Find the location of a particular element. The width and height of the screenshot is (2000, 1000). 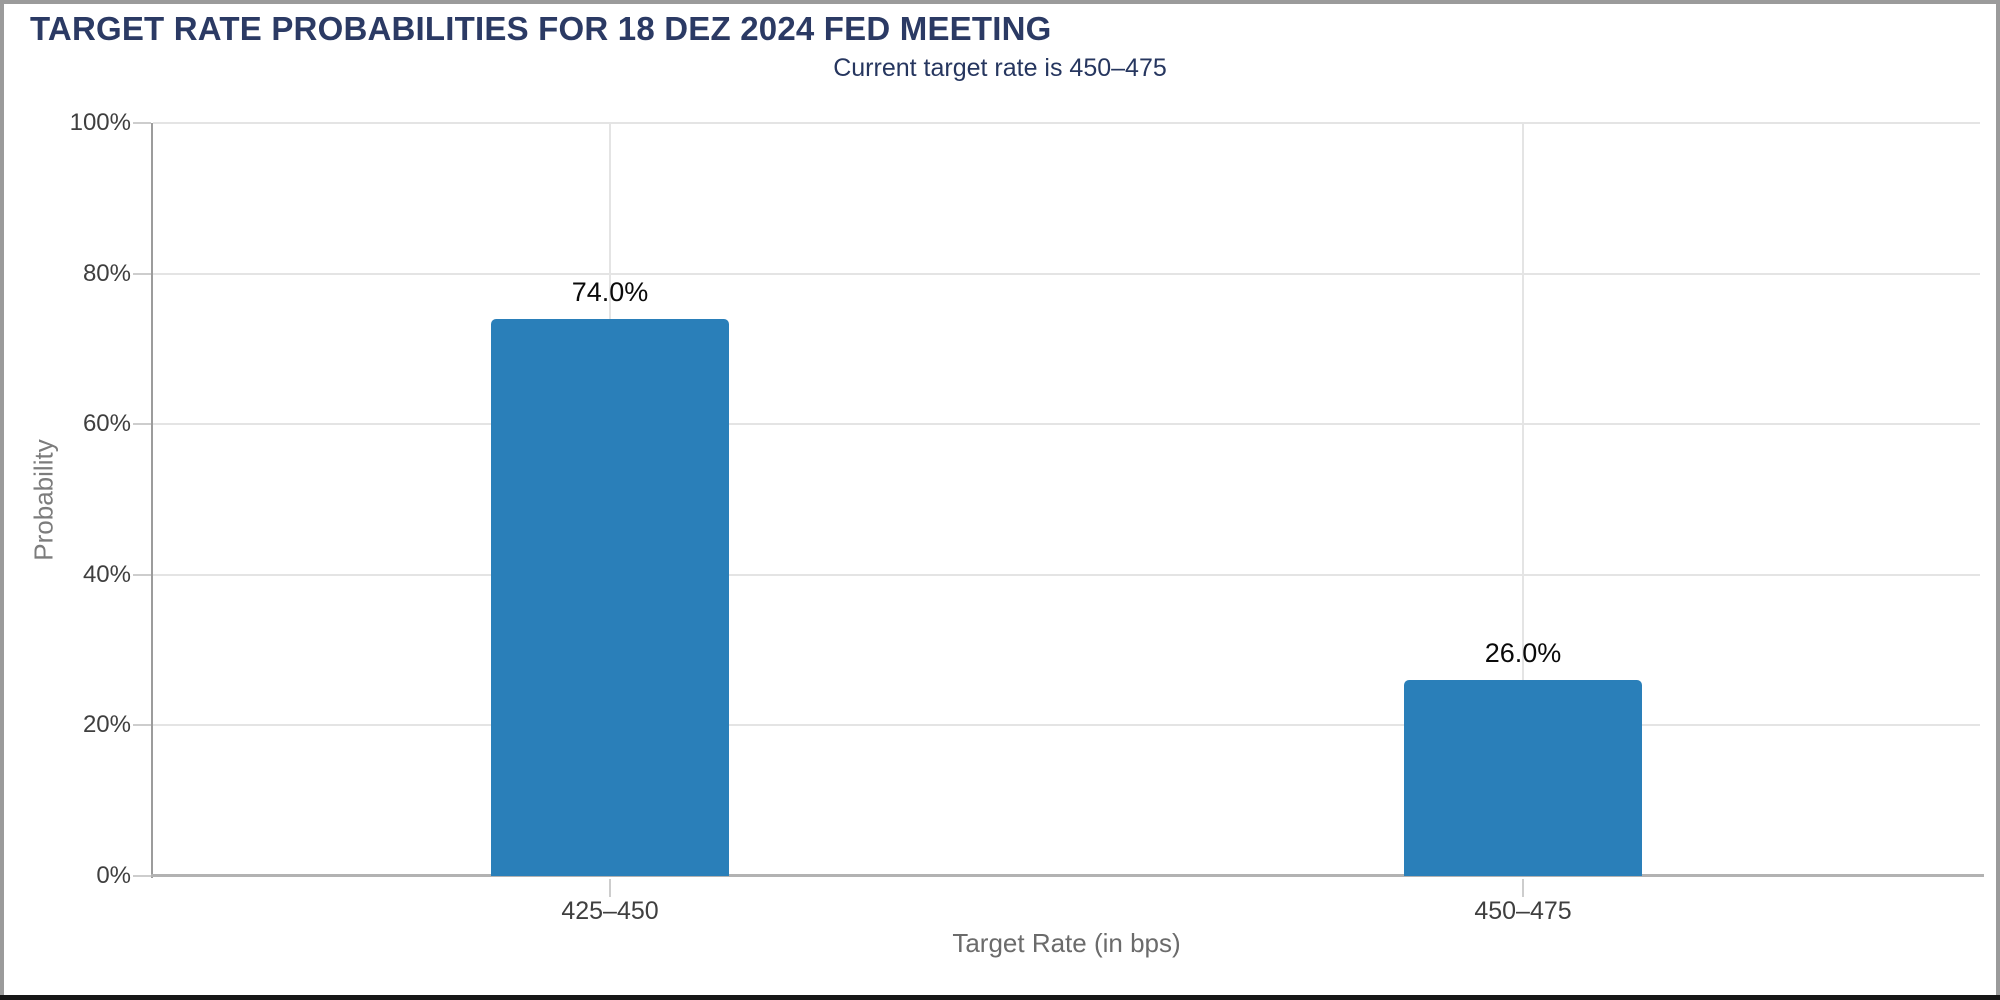

window-bottom-edge is located at coordinates (1000, 997).